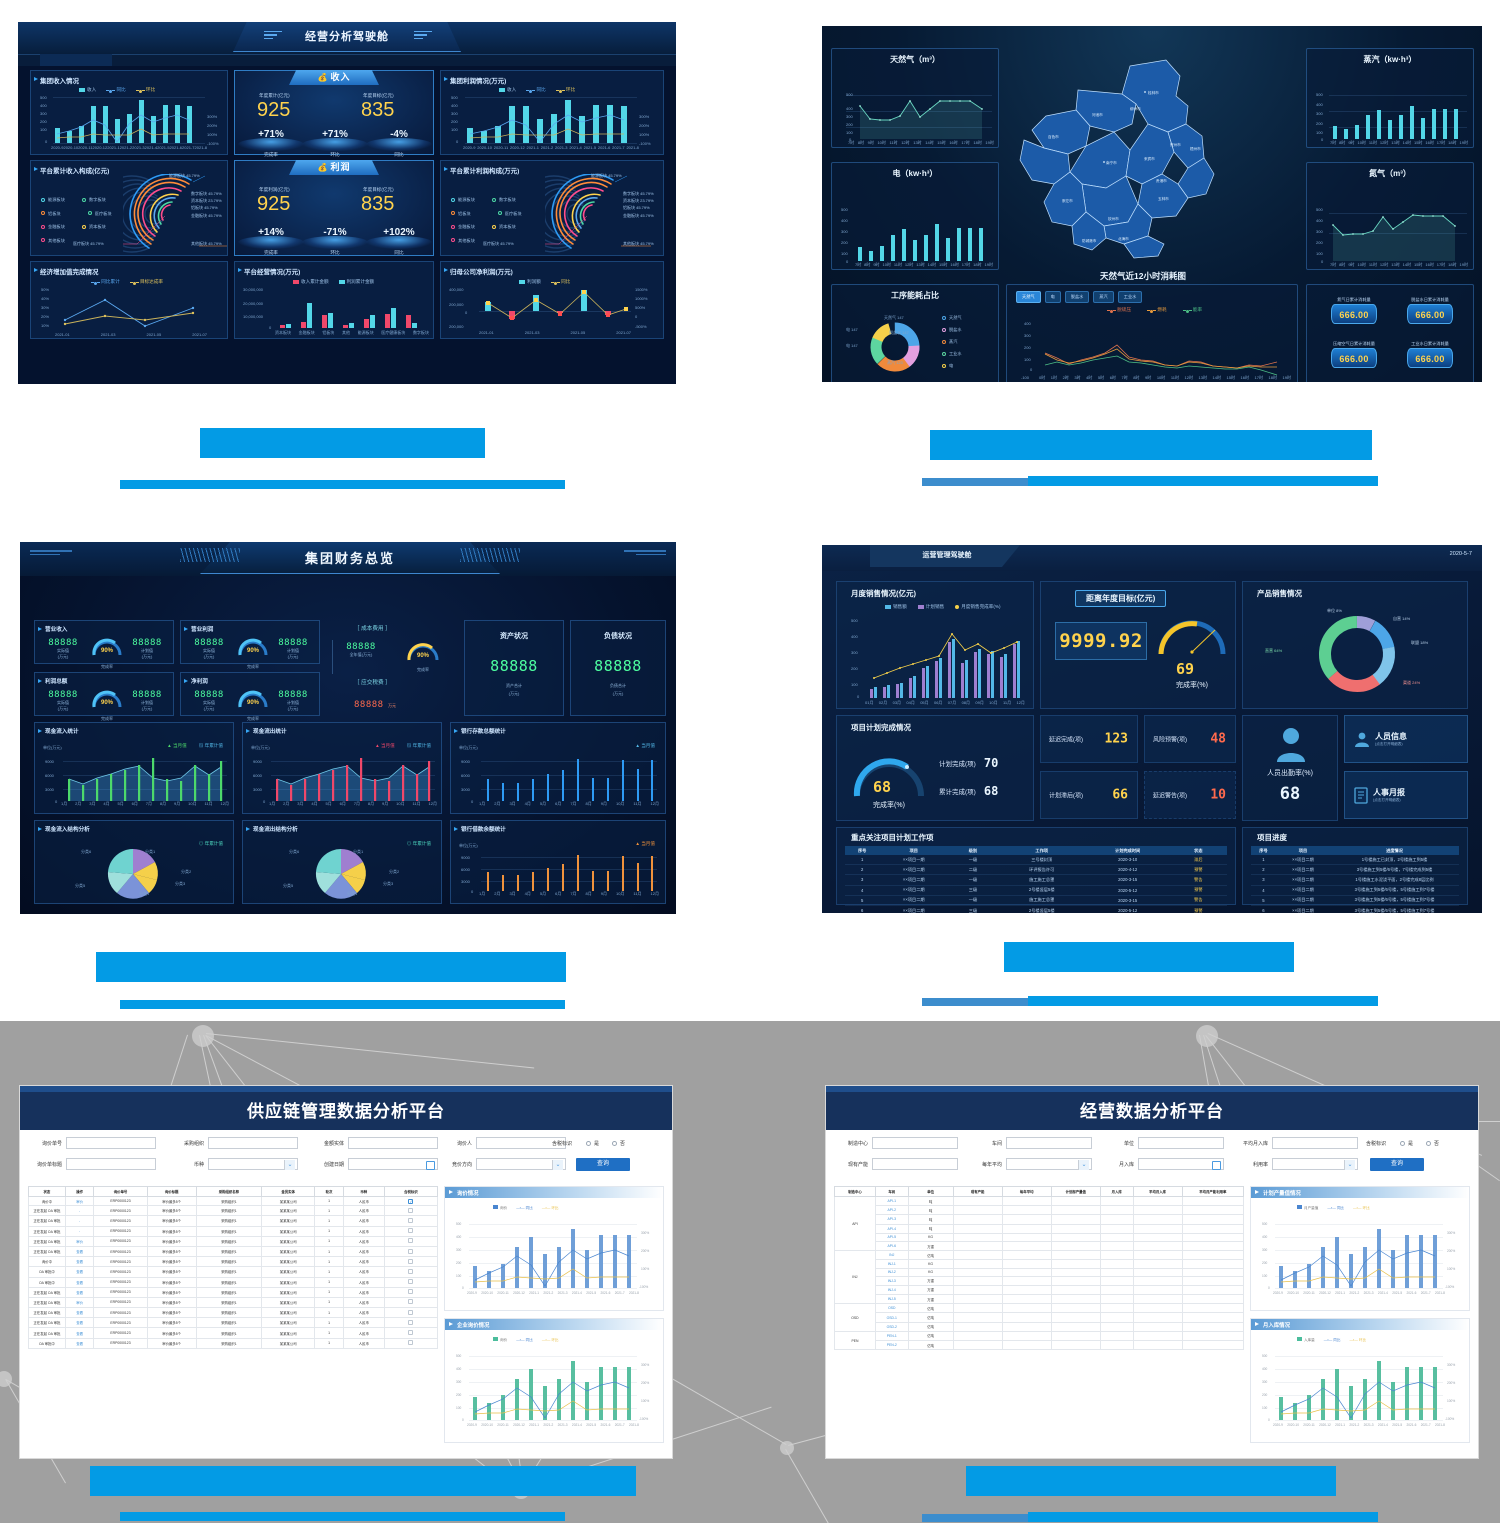 The height and width of the screenshot is (1523, 1500). What do you see at coordinates (1040, 1345) in the screenshot?
I see `table-row: PEN-2 亿吨` at bounding box center [1040, 1345].